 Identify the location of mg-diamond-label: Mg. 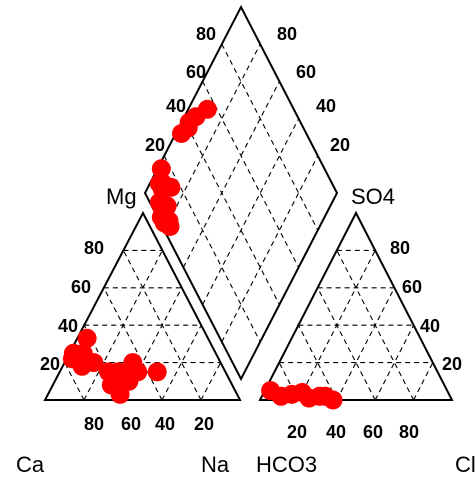
(121, 196).